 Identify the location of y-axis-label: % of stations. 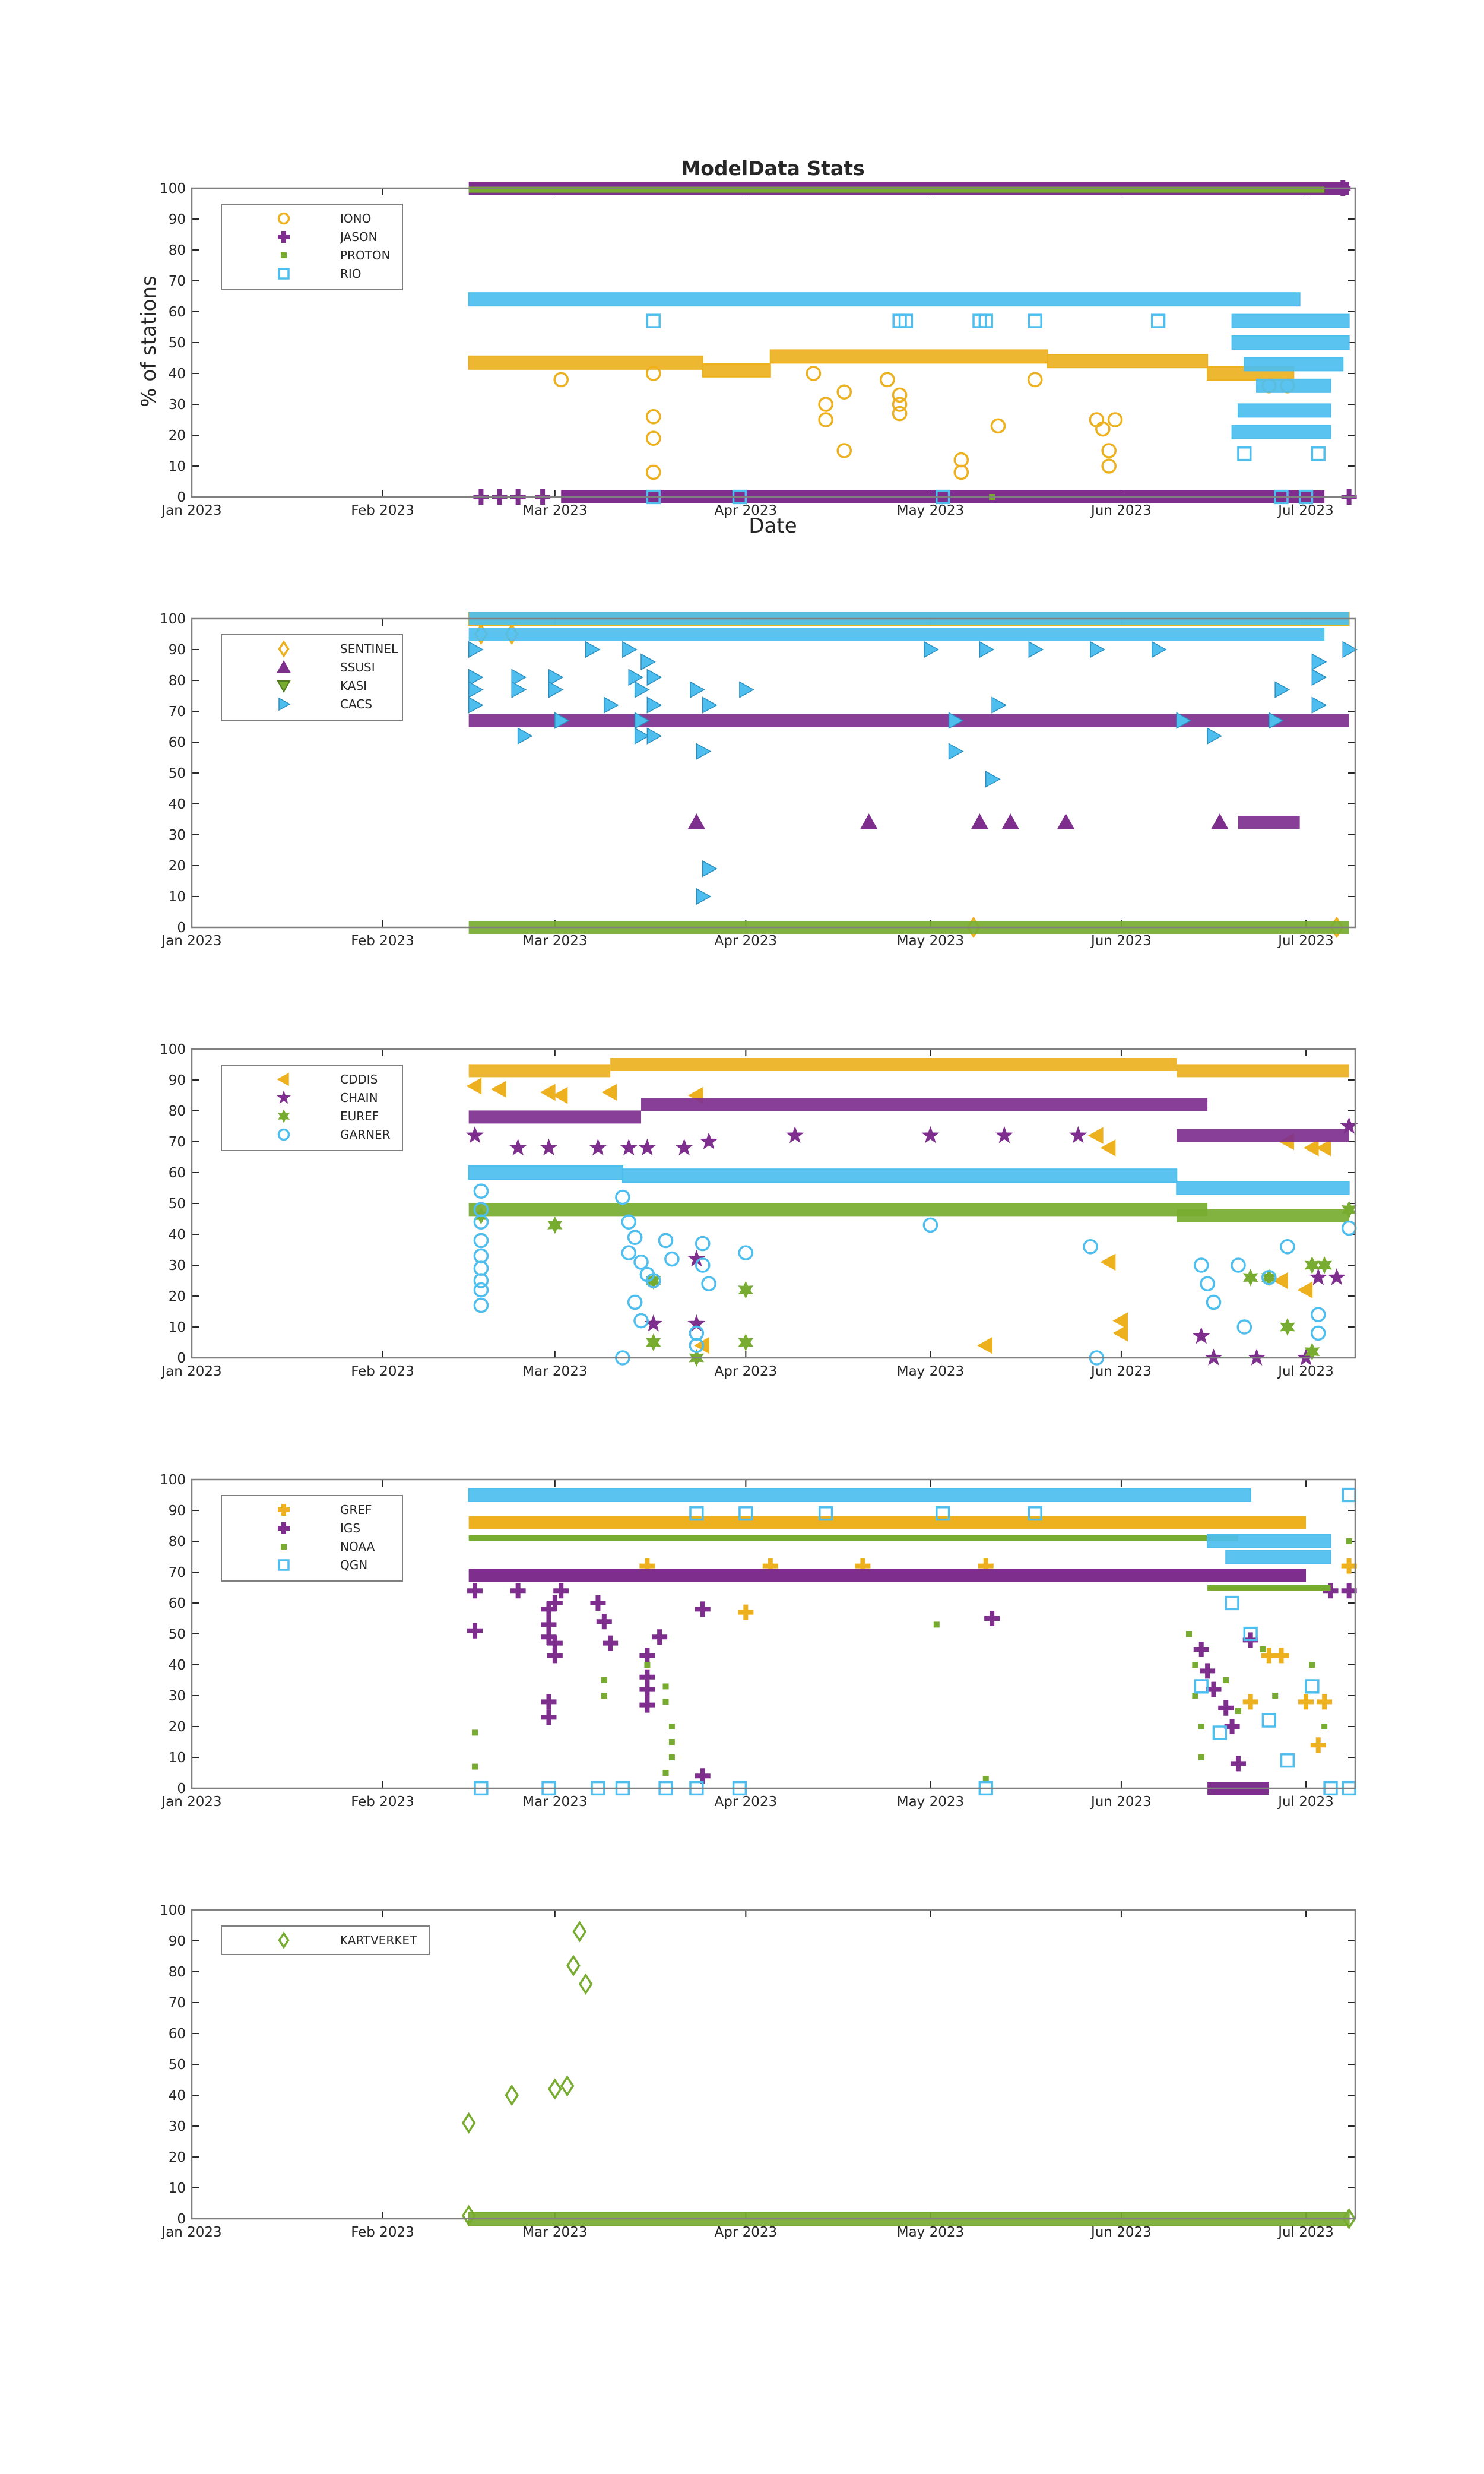
(149, 341).